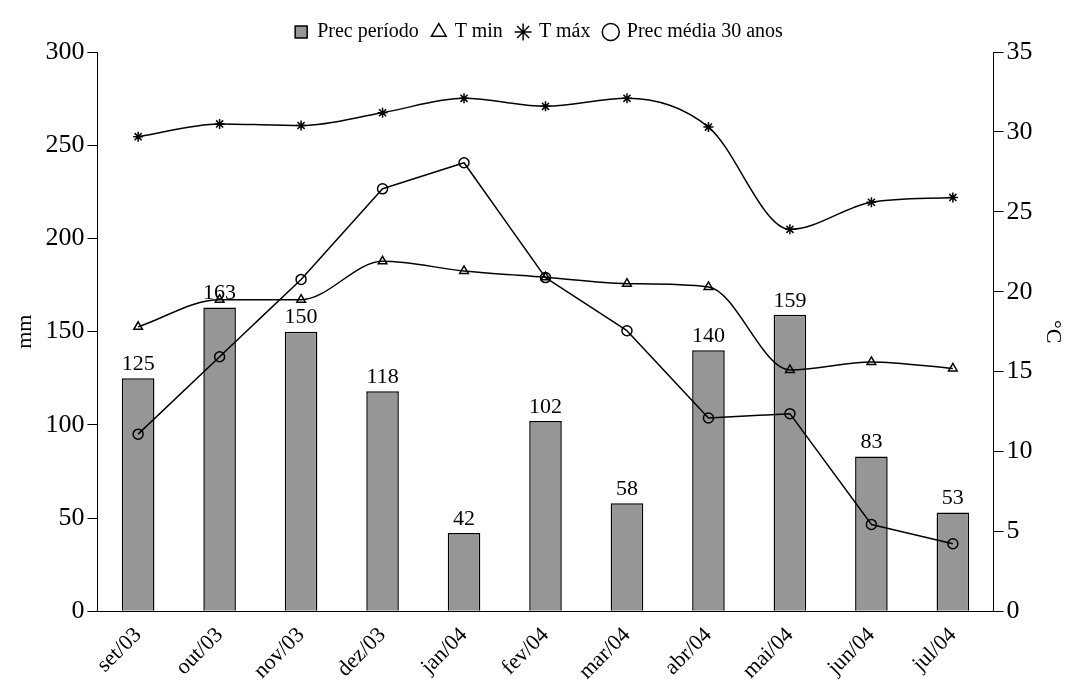 The height and width of the screenshot is (695, 1088). I want to click on data-label: 58, so click(626, 487).